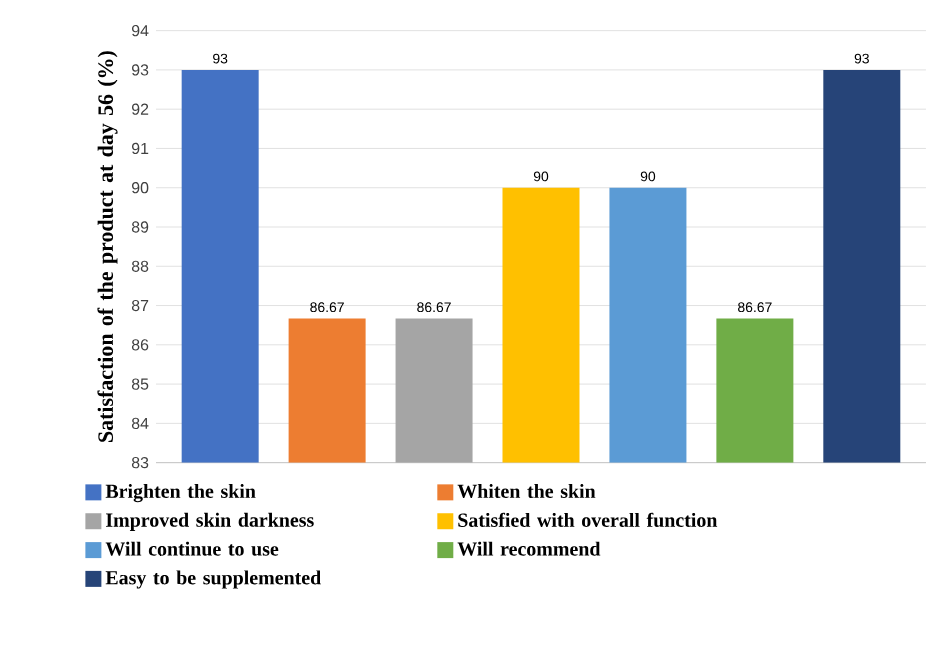  I want to click on y-axis-title: Satisfaction of the product at day 56 (%), so click(107, 246).